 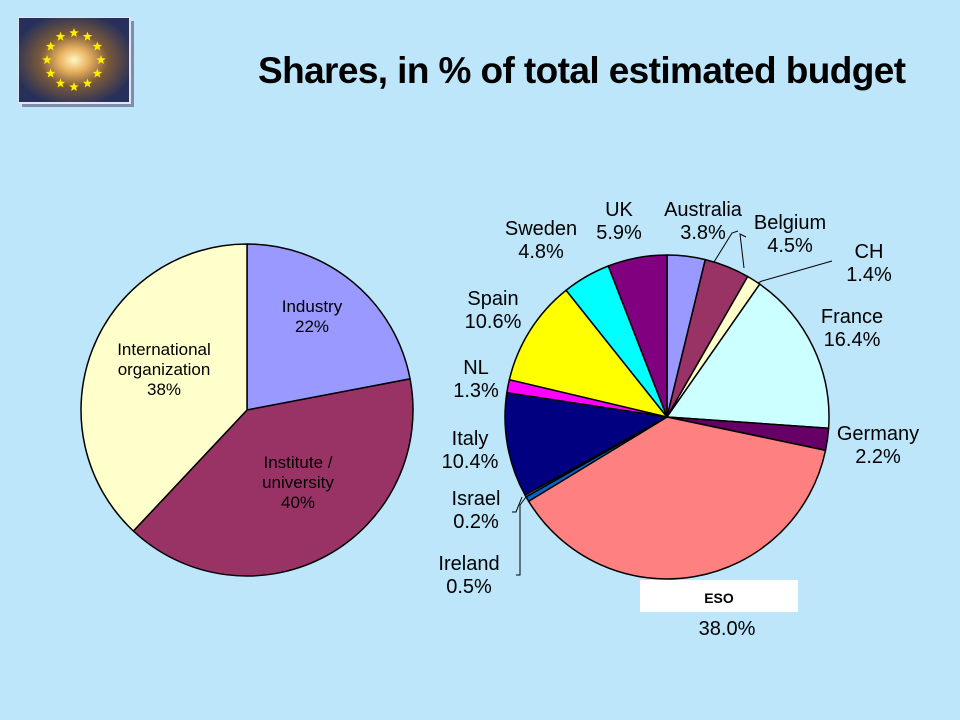 I want to click on right-pie-leader-australia, so click(x=726, y=246).